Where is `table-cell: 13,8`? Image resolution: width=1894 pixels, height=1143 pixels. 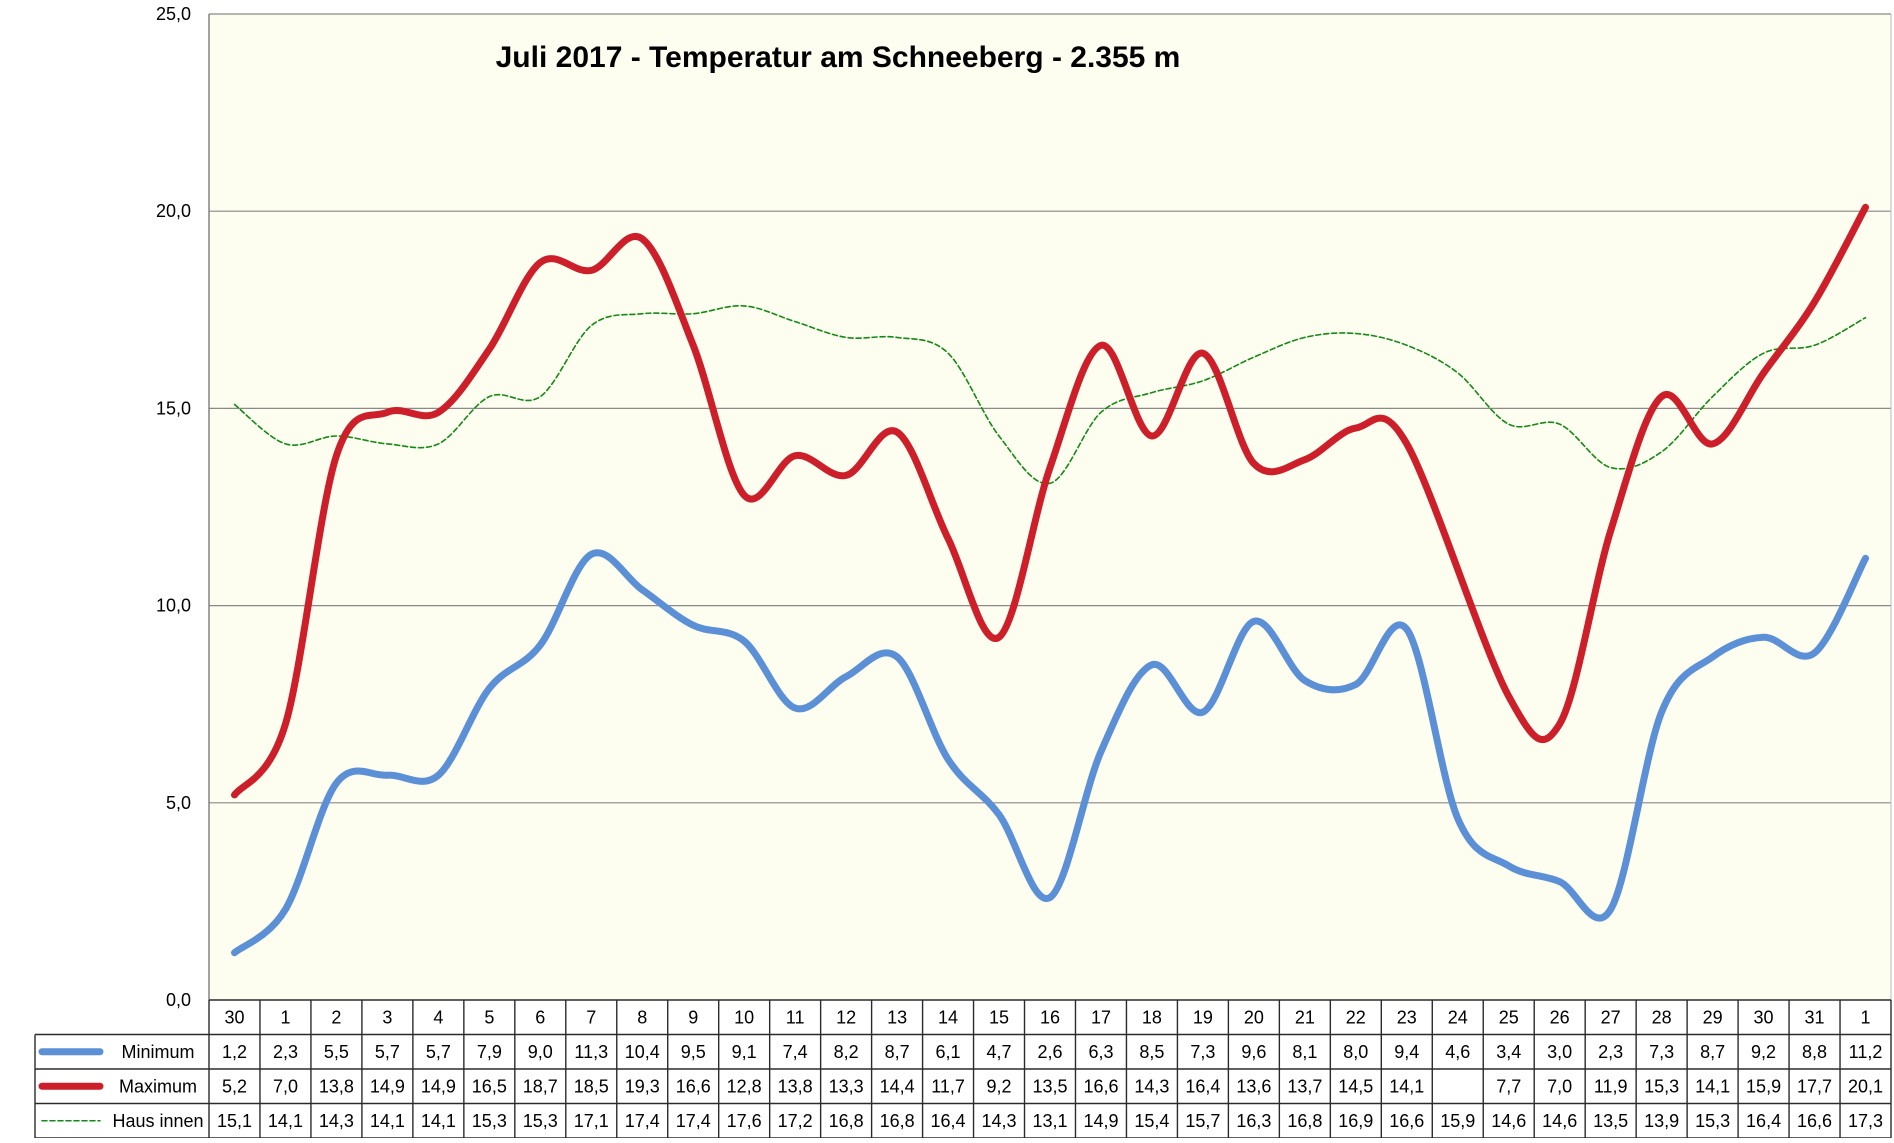 table-cell: 13,8 is located at coordinates (336, 1086).